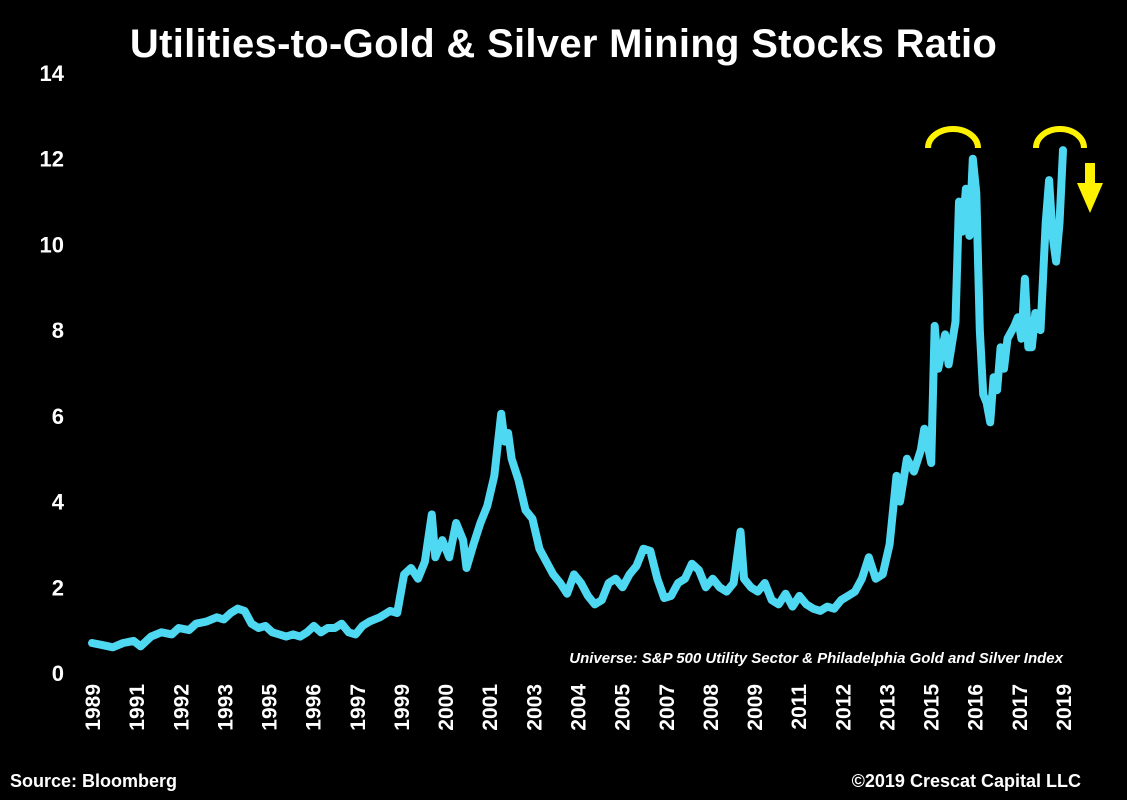 This screenshot has height=800, width=1127. Describe the element at coordinates (446, 707) in the screenshot. I see `x-tick-label: 2000` at that location.